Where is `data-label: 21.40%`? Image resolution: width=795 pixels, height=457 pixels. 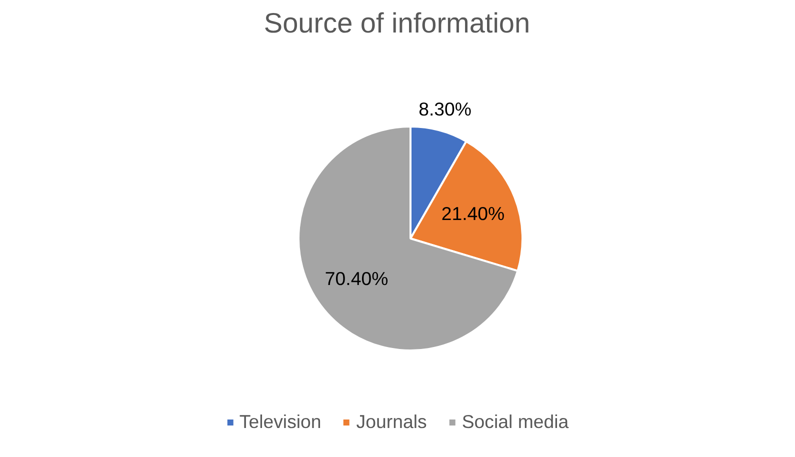 data-label: 21.40% is located at coordinates (473, 213).